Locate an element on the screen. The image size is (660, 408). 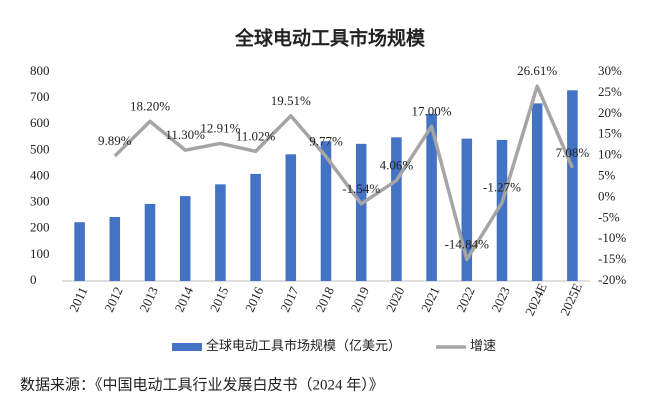
data-label: 9.89% is located at coordinates (115, 140).